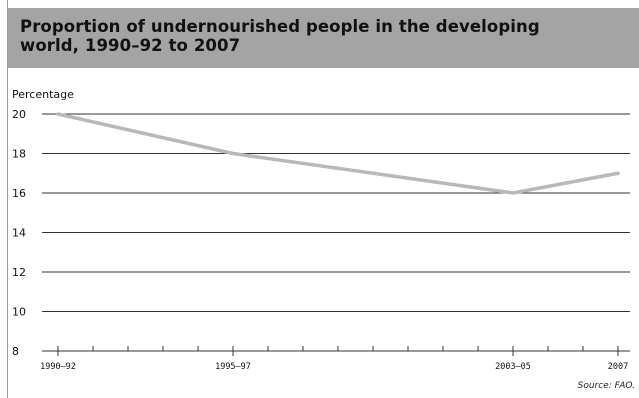  I want to click on x-tick-label: 2007, so click(618, 367).